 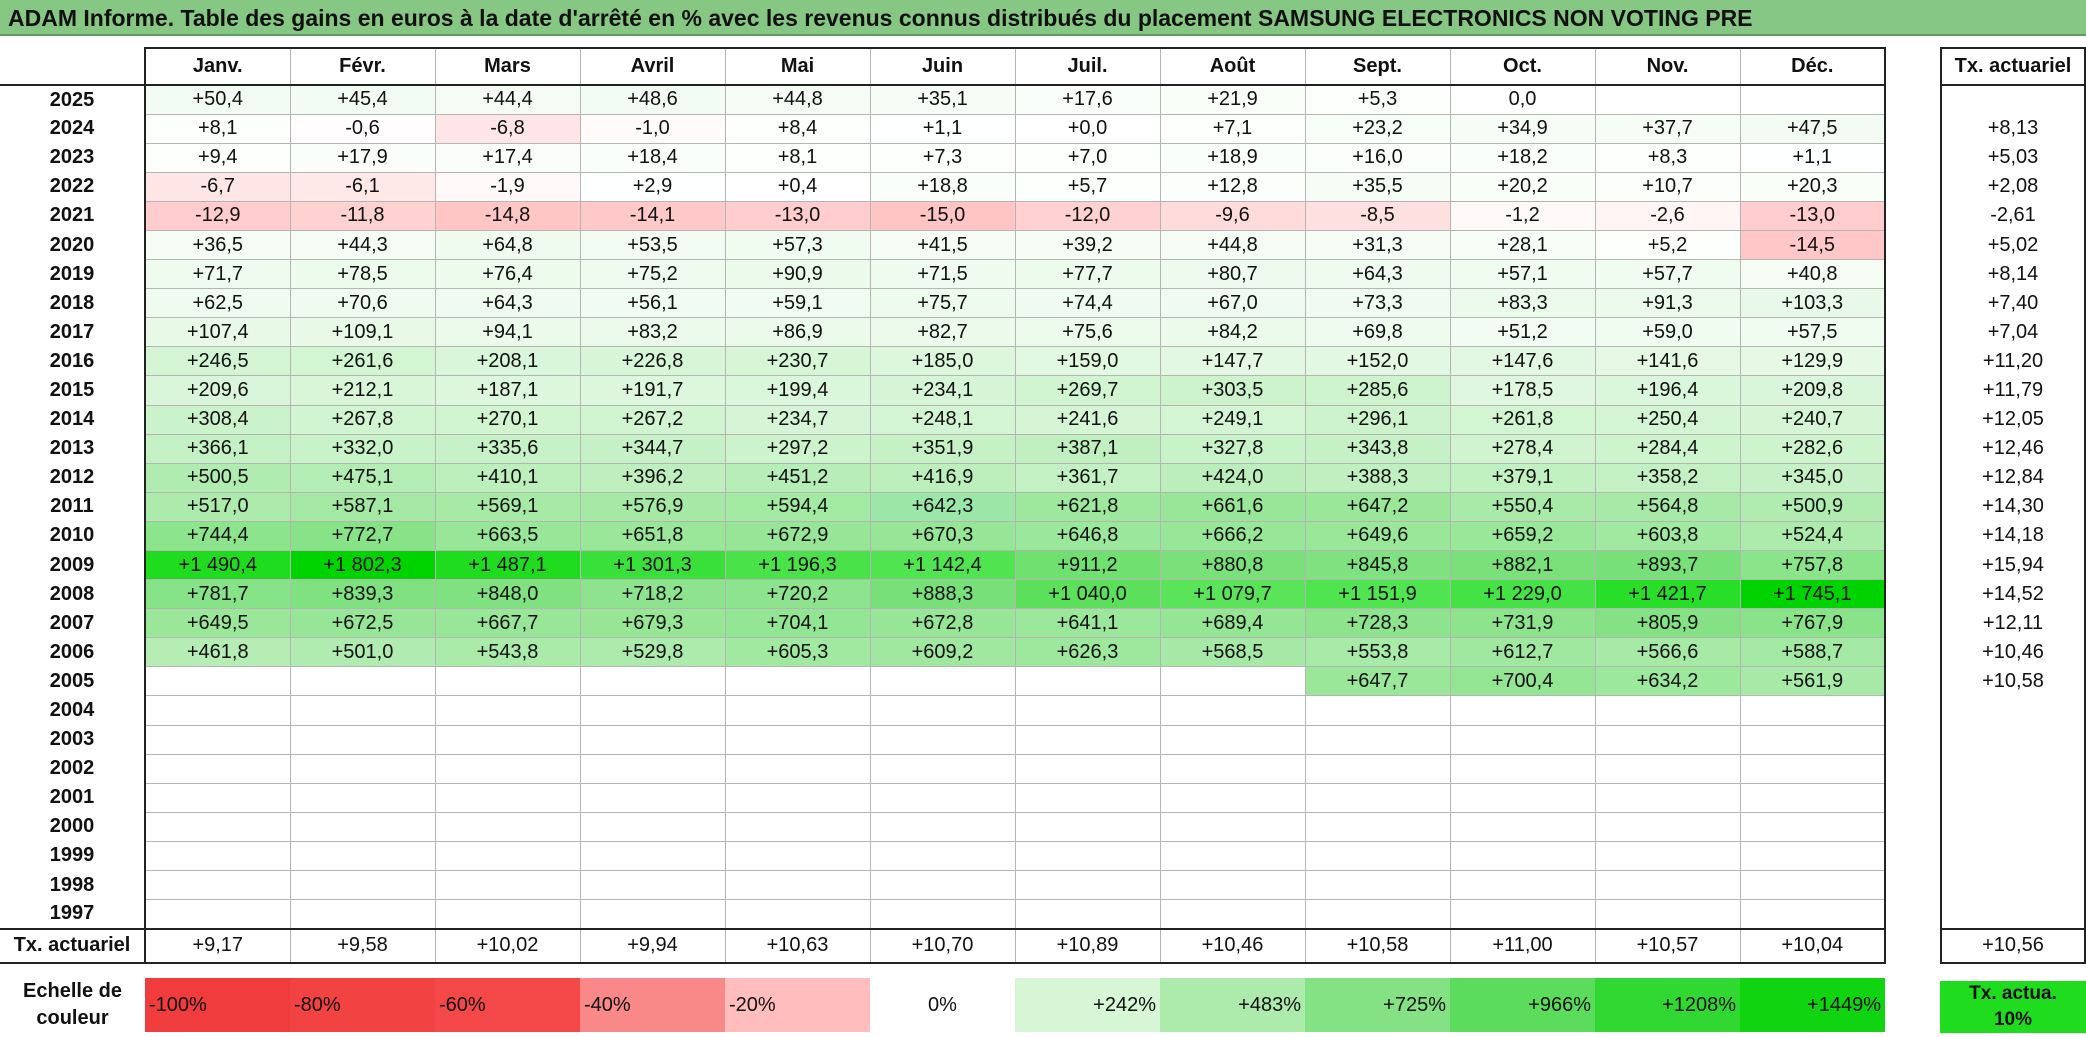 What do you see at coordinates (1232, 623) in the screenshot?
I see `gain-cell: +689,4` at bounding box center [1232, 623].